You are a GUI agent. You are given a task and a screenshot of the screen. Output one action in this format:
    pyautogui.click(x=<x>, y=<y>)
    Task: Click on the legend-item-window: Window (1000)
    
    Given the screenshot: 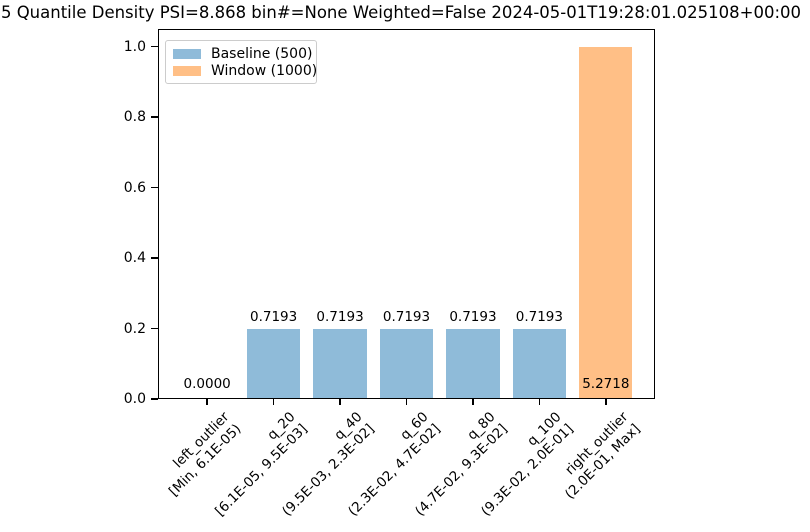 What is the action you would take?
    pyautogui.click(x=245, y=71)
    